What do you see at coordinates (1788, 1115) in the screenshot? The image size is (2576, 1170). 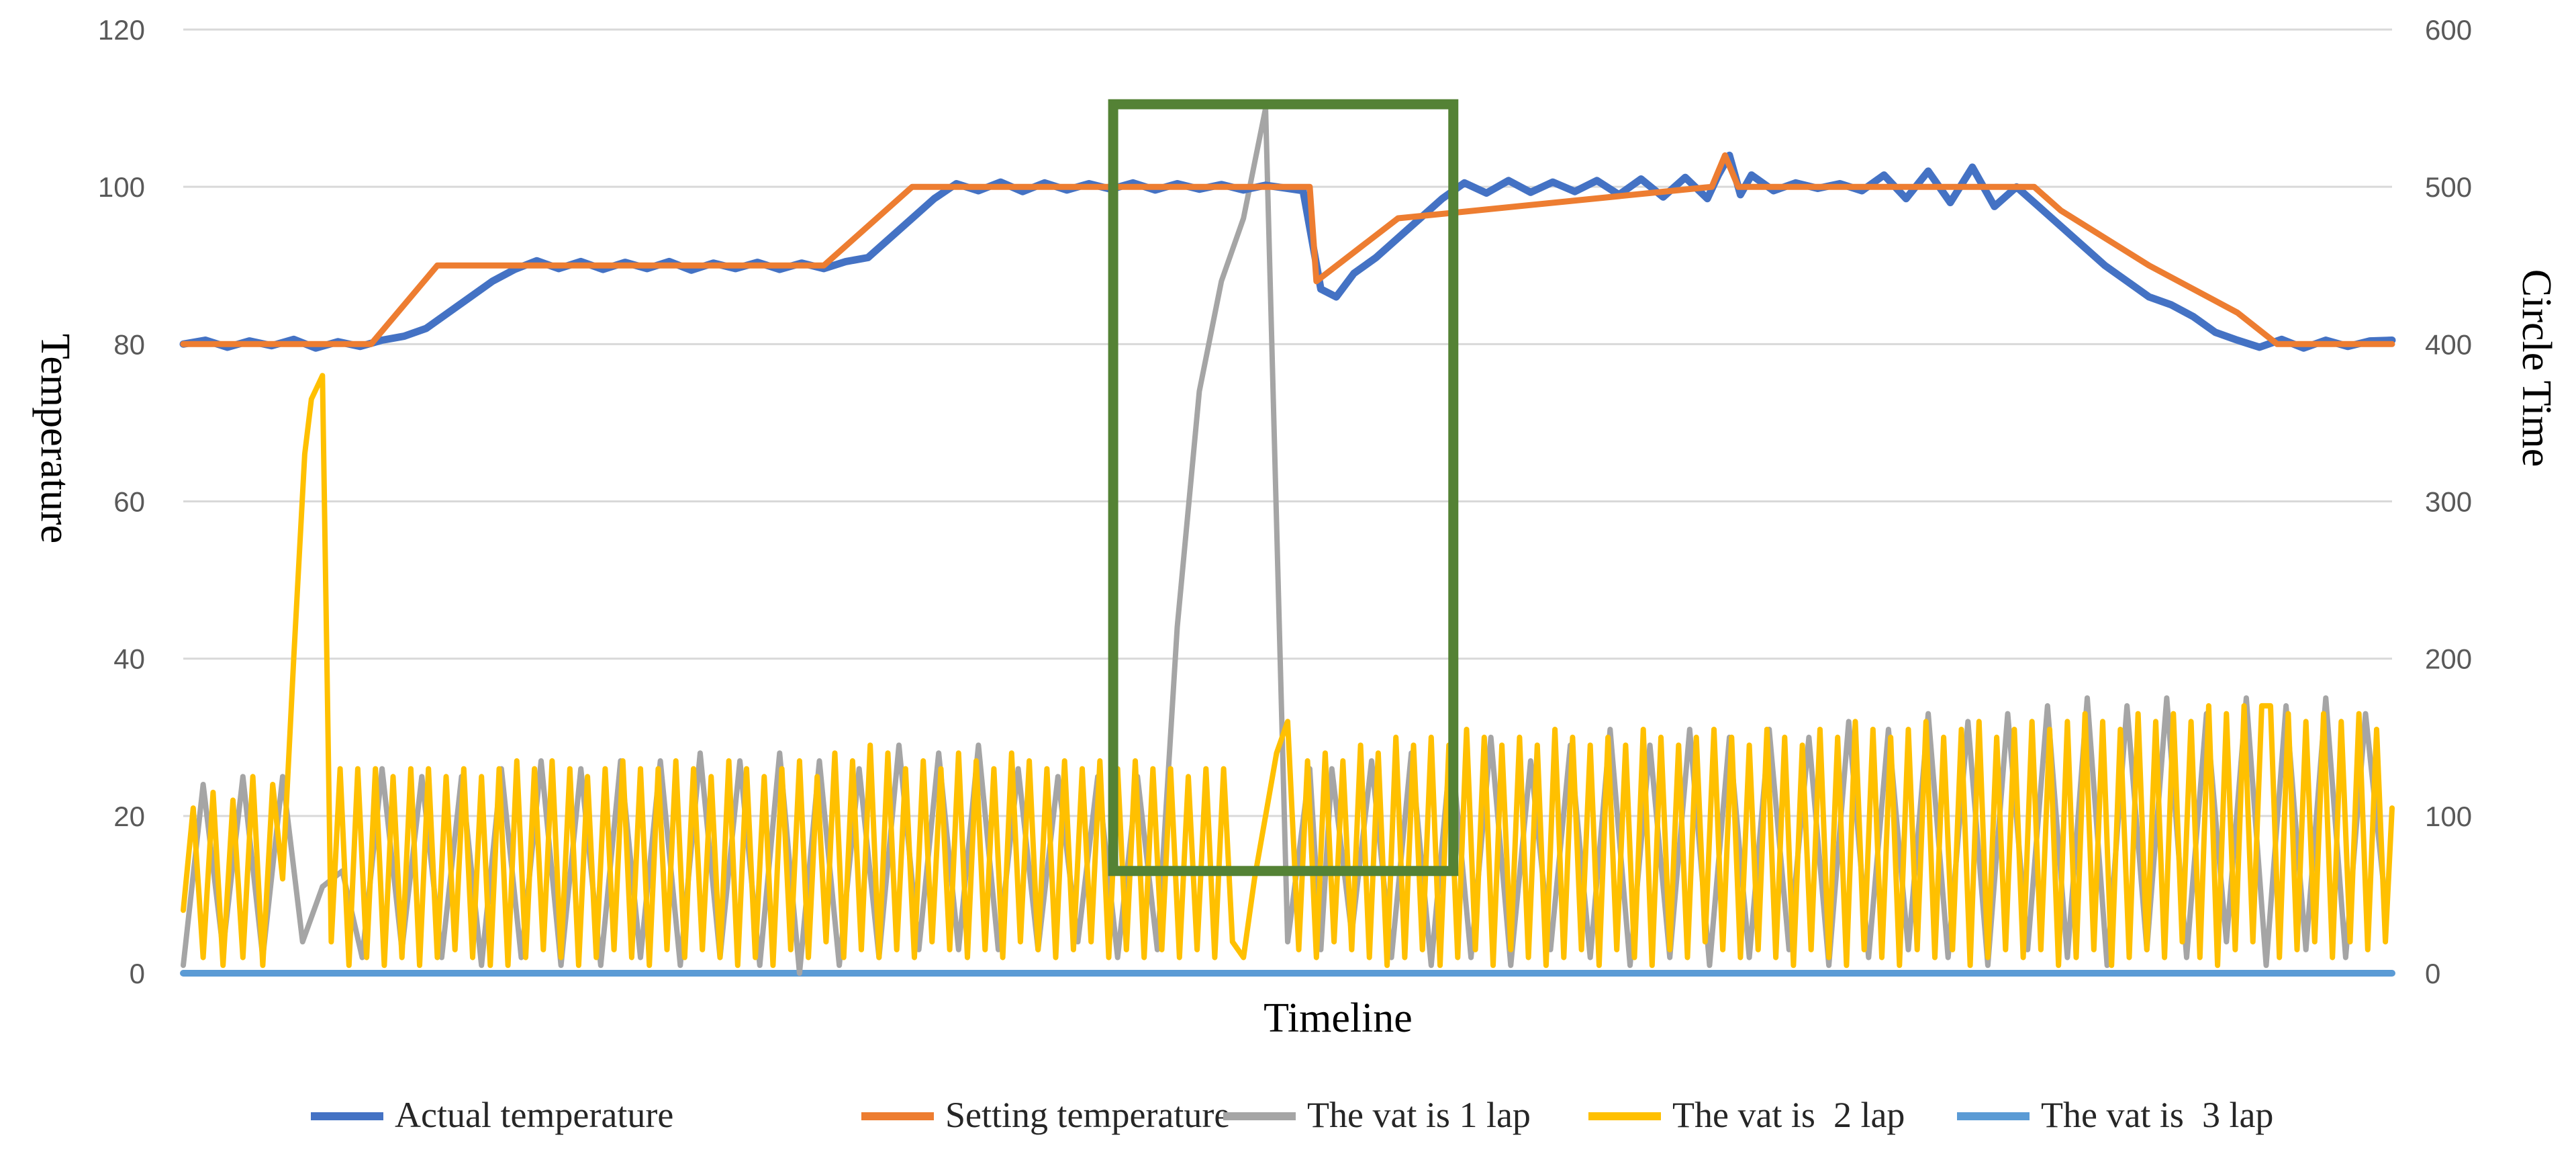 I see `legend-label: The vat is 2 lap` at bounding box center [1788, 1115].